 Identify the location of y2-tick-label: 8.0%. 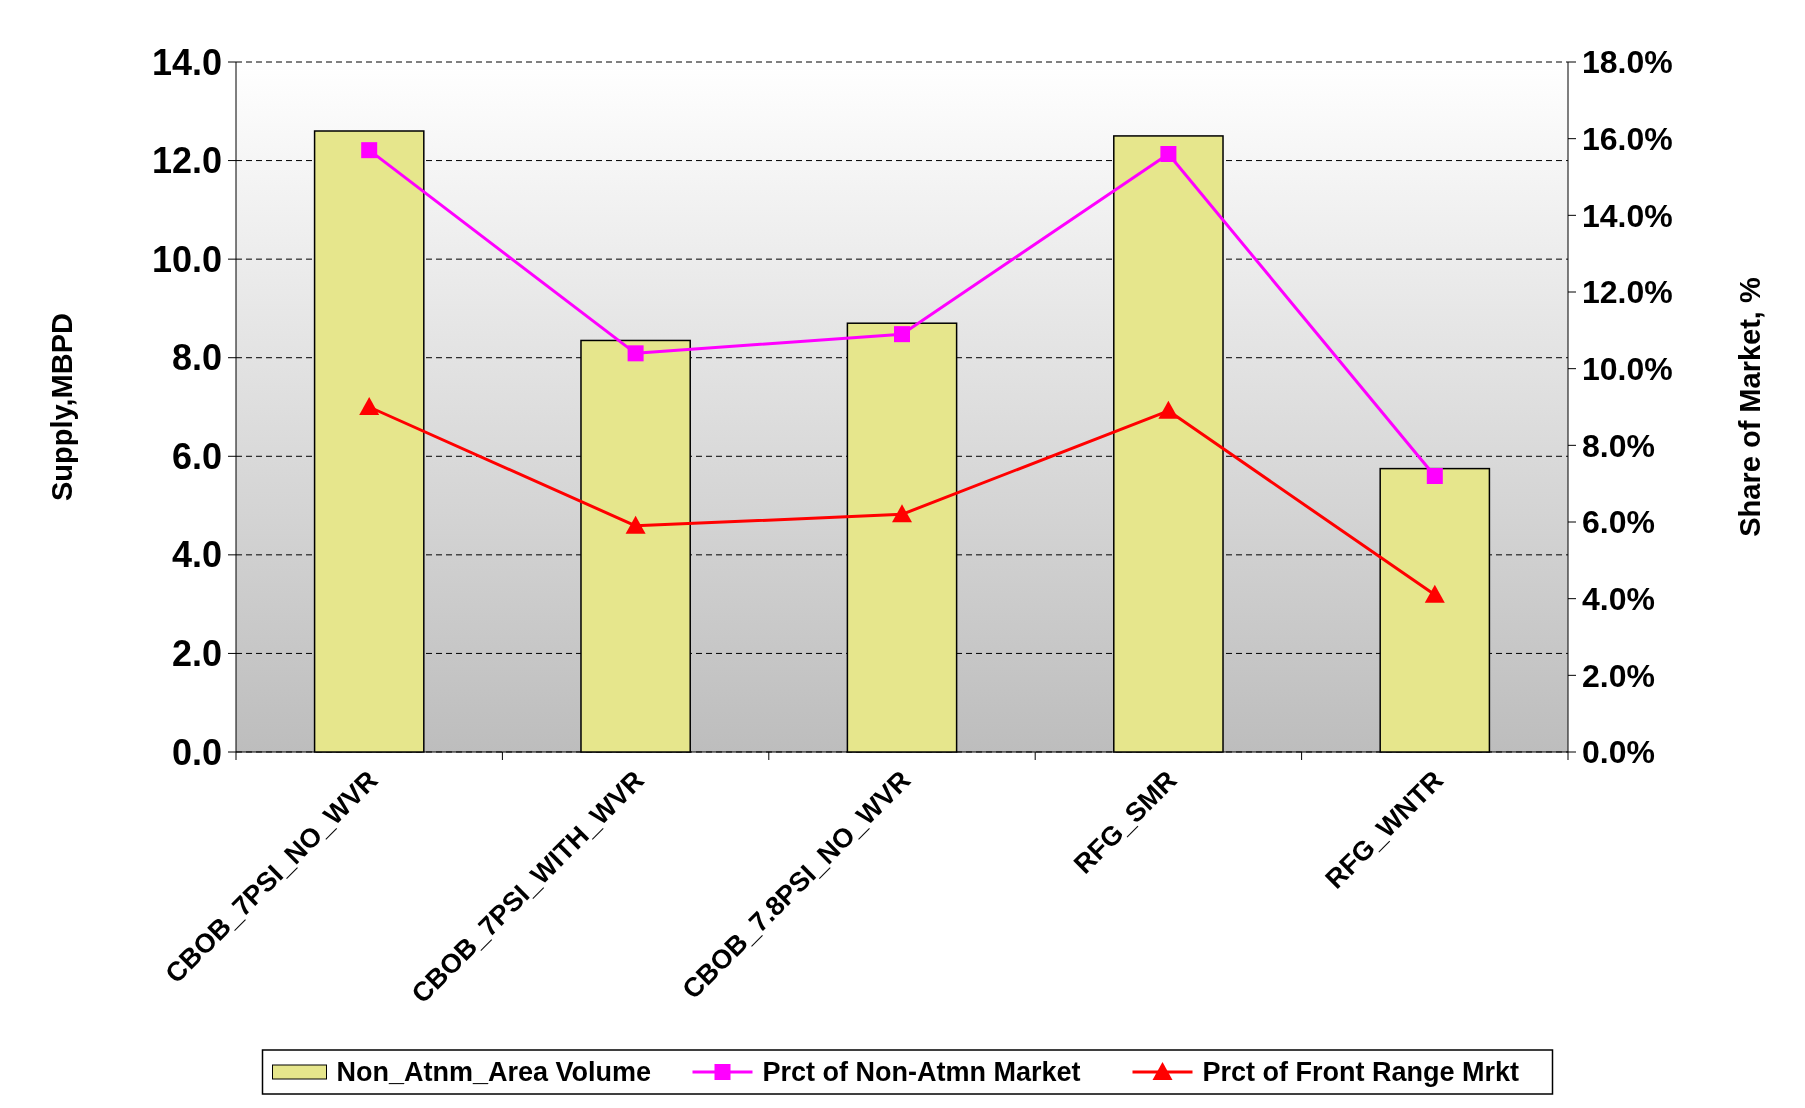
(1618, 445).